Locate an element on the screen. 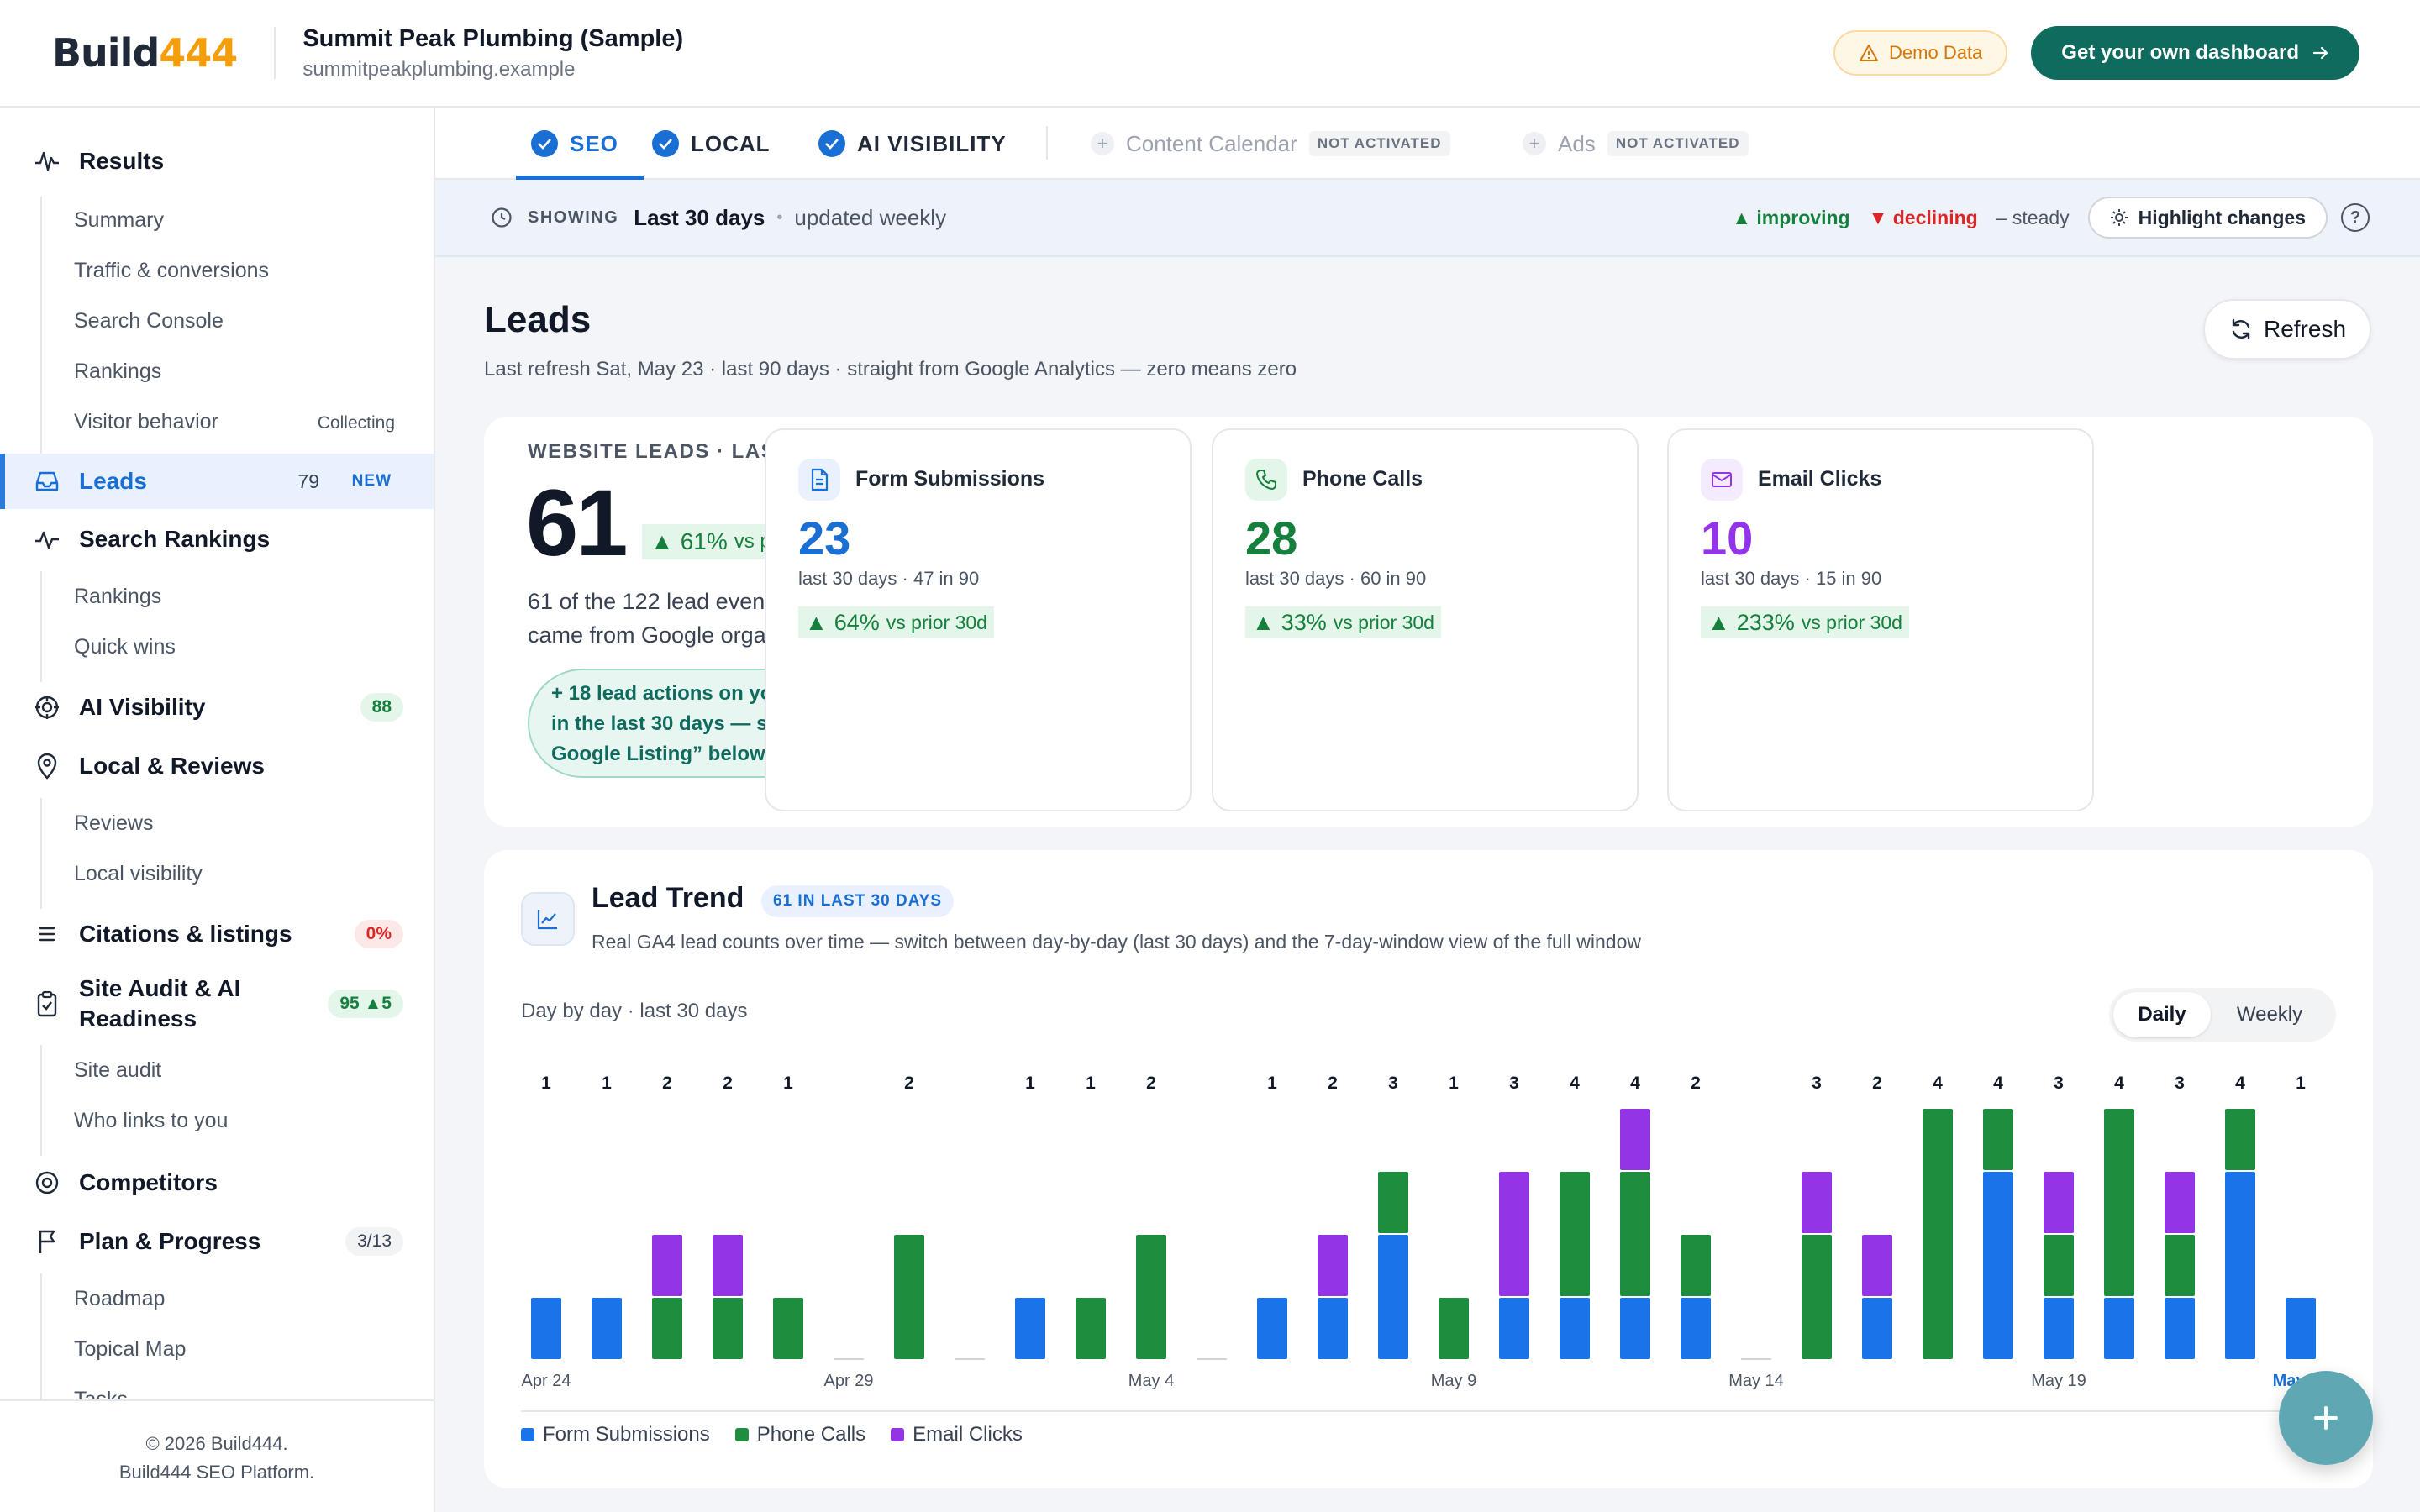  highlight-changes-button: Highlight changes is located at coordinates (2208, 218).